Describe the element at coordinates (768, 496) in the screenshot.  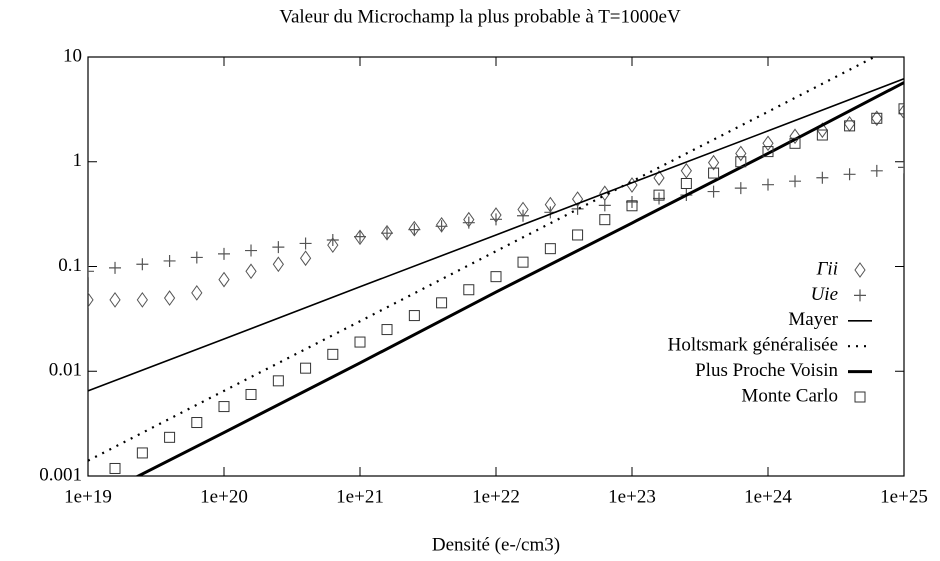
I see `x-tick-label: 1e+24` at that location.